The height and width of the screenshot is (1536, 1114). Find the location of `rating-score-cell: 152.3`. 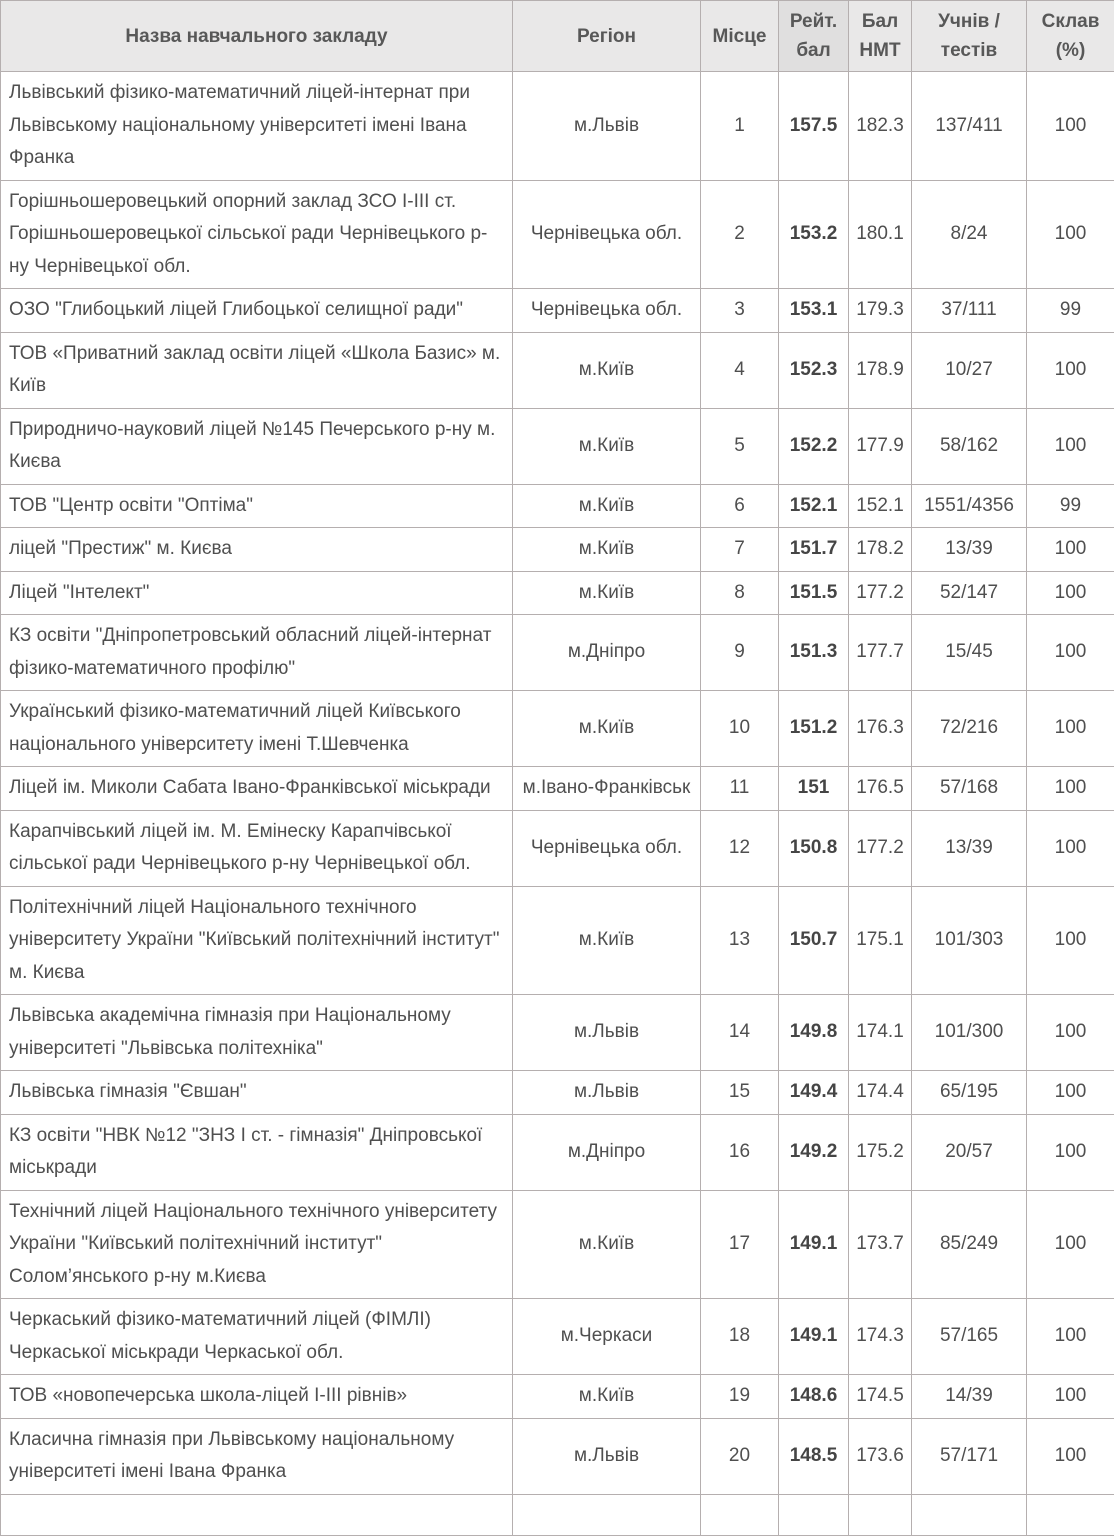

rating-score-cell: 152.3 is located at coordinates (814, 370).